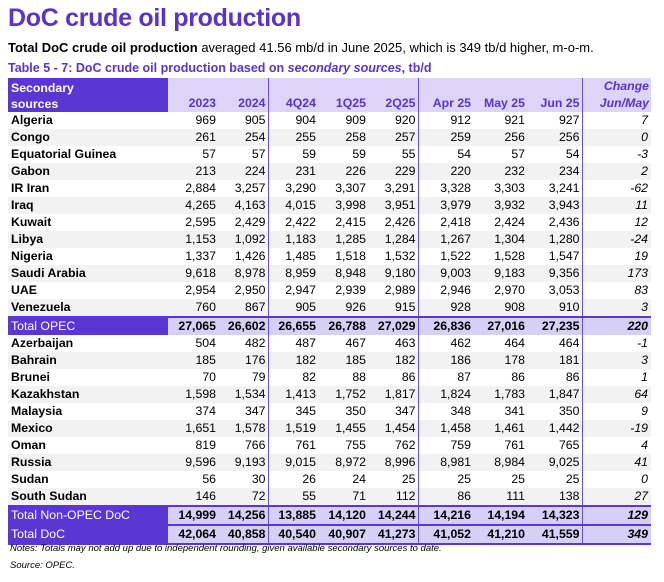 The width and height of the screenshot is (664, 582). Describe the element at coordinates (616, 534) in the screenshot. I see `cell-change: 349` at that location.